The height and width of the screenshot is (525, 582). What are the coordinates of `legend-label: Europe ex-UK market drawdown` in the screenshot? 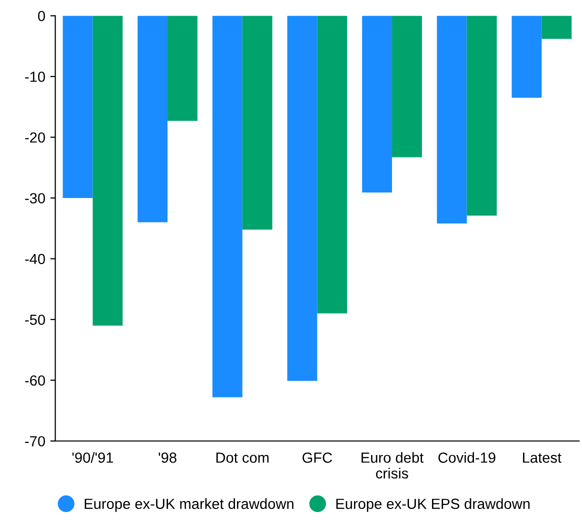 It's located at (189, 505).